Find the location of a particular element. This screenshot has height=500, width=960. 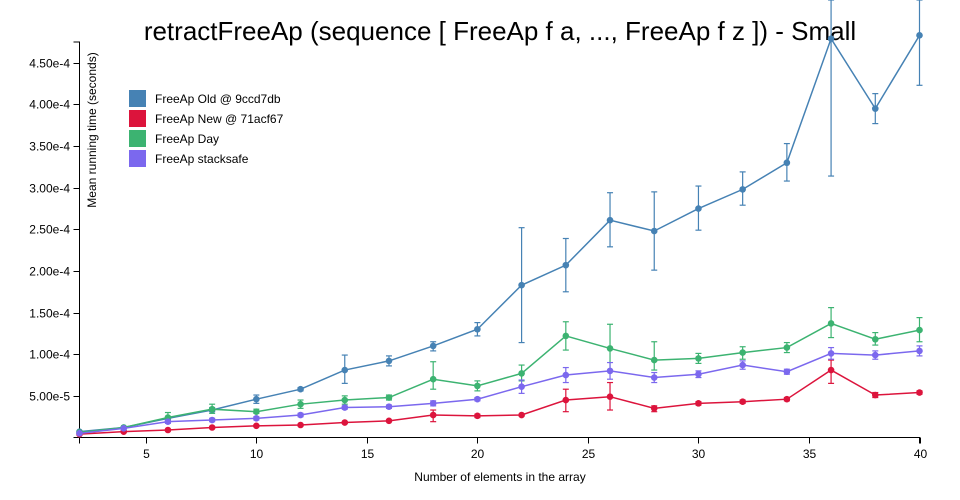

x-tick-label: 20 is located at coordinates (478, 454).